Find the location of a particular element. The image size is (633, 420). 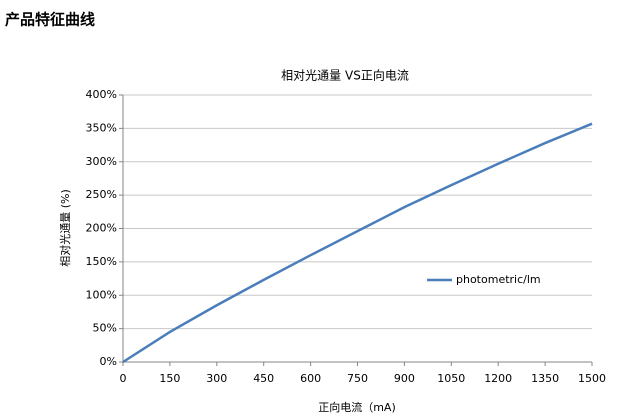

y-tick-label: 250% is located at coordinates (101, 194).